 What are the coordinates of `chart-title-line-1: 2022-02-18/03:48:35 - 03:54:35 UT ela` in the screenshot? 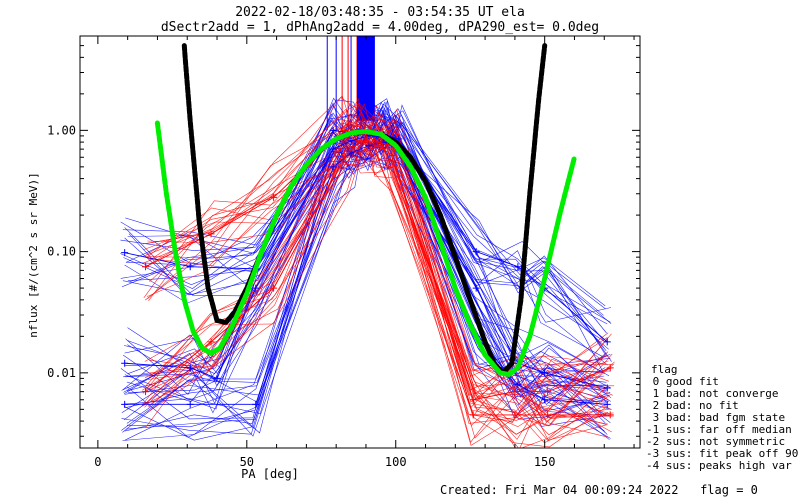 It's located at (380, 12).